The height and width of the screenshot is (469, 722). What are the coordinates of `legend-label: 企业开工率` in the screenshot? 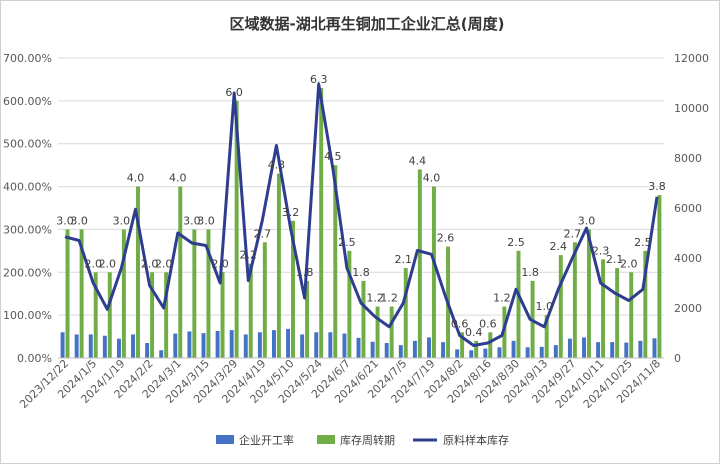 It's located at (266, 440).